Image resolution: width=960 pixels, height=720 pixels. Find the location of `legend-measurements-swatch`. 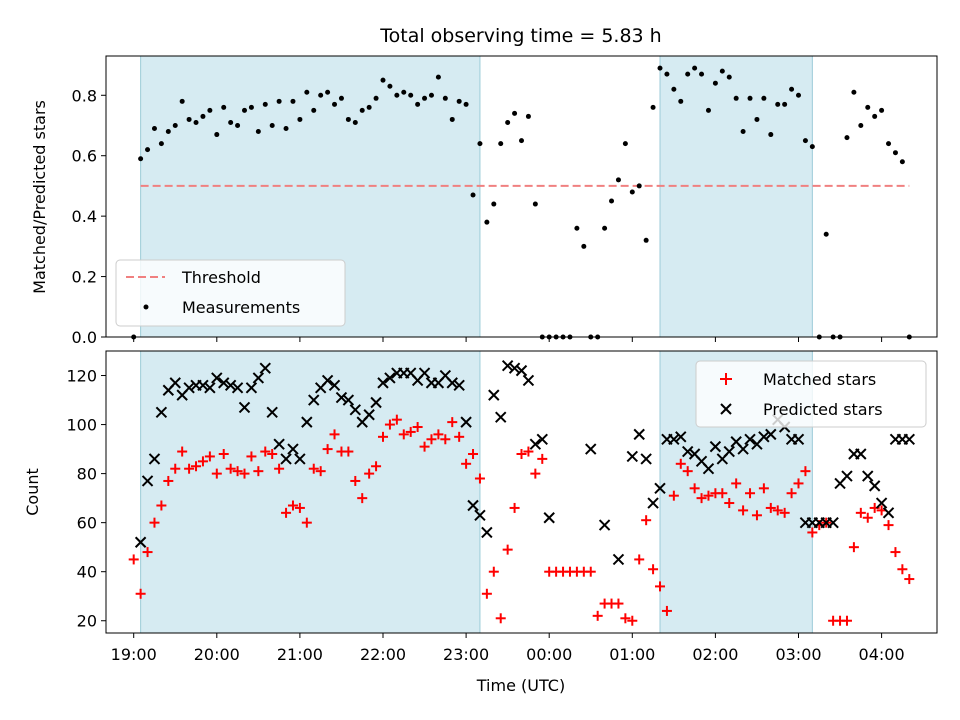

legend-measurements-swatch is located at coordinates (146, 307).